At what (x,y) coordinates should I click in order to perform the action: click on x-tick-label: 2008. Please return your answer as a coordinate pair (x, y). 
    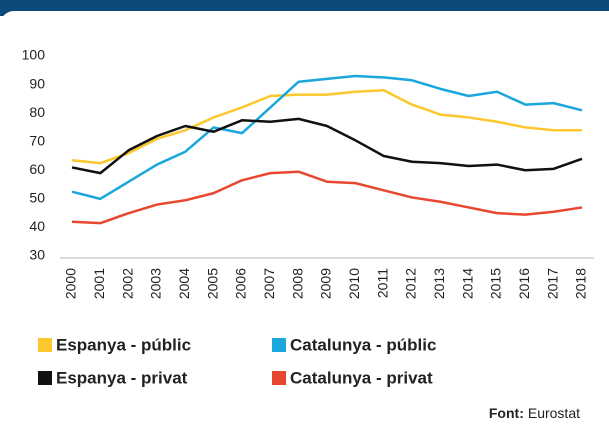
    Looking at the image, I should click on (297, 283).